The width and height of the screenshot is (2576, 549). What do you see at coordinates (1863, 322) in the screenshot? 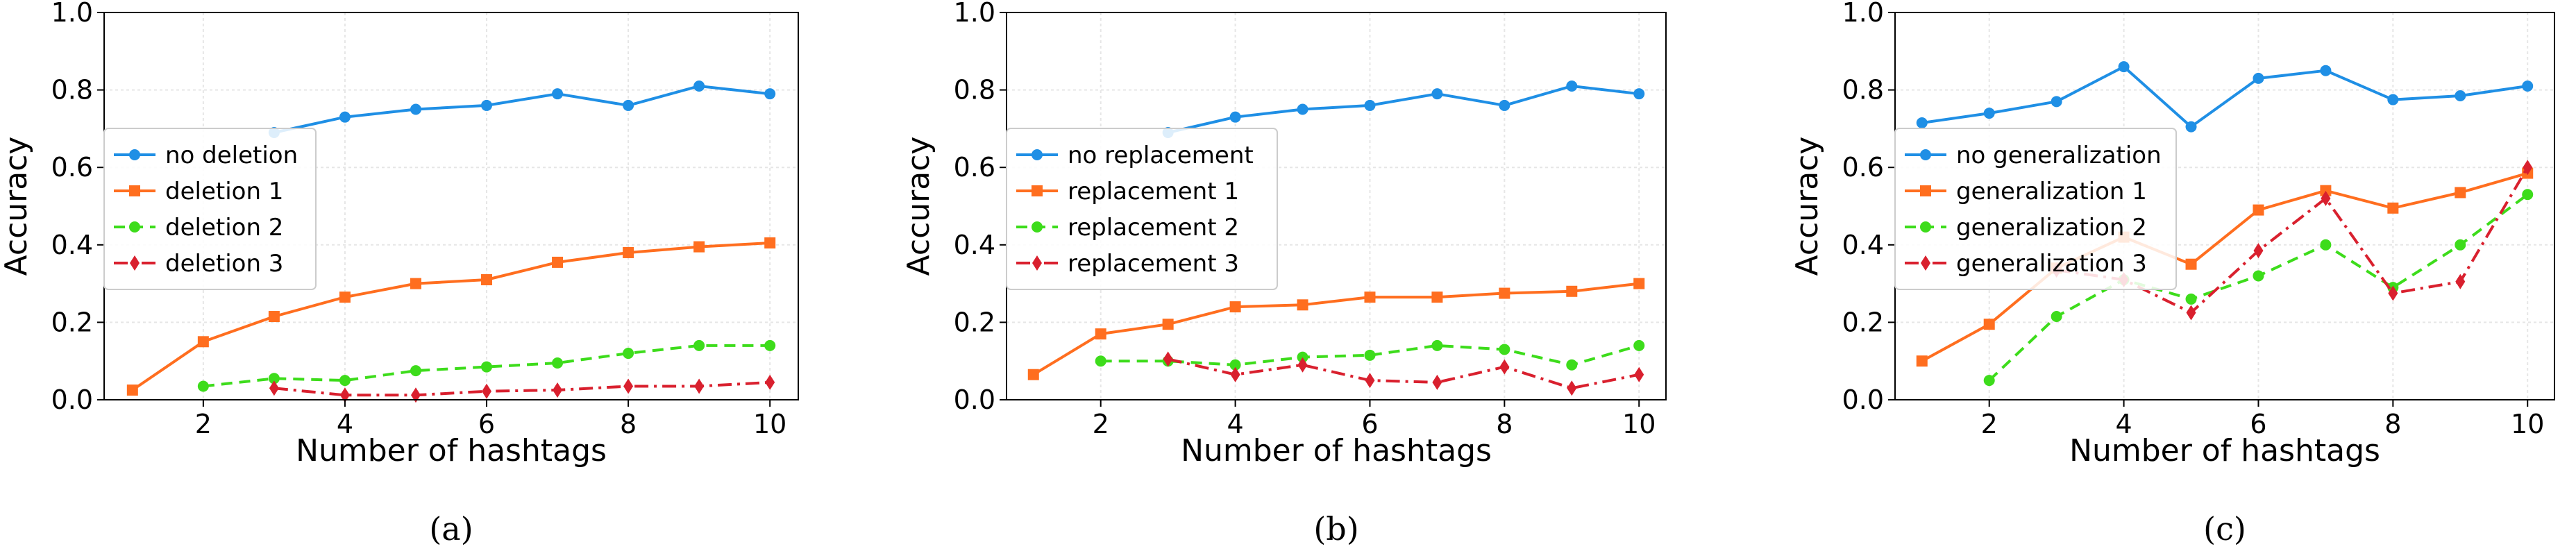
I see `y-tick-label: 0.2` at bounding box center [1863, 322].